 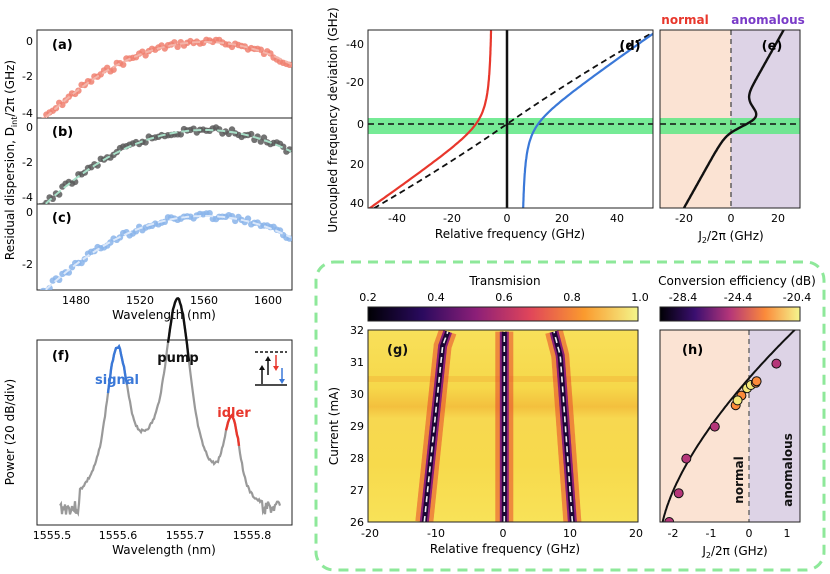 What do you see at coordinates (334, 426) in the screenshot?
I see `g-ylabel: Current (mA)` at bounding box center [334, 426].